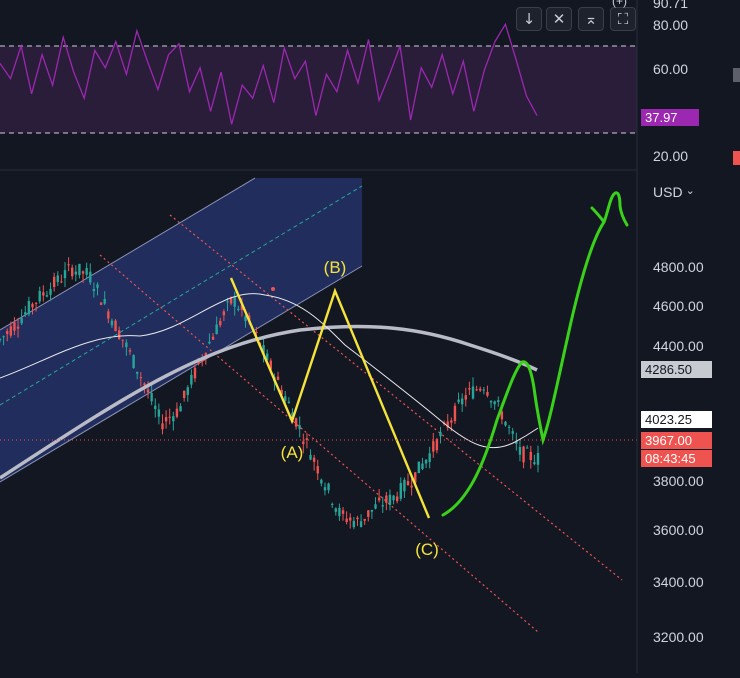 This screenshot has height=678, width=740. What do you see at coordinates (678, 346) in the screenshot?
I see `price-tick-label: 4400.00` at bounding box center [678, 346].